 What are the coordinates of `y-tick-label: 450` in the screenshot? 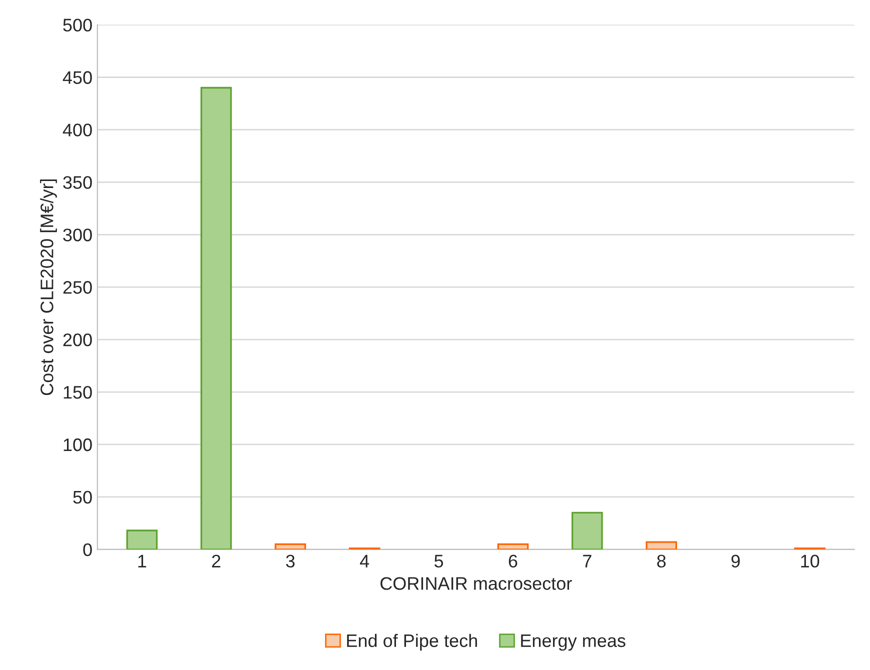 It's located at (77, 77).